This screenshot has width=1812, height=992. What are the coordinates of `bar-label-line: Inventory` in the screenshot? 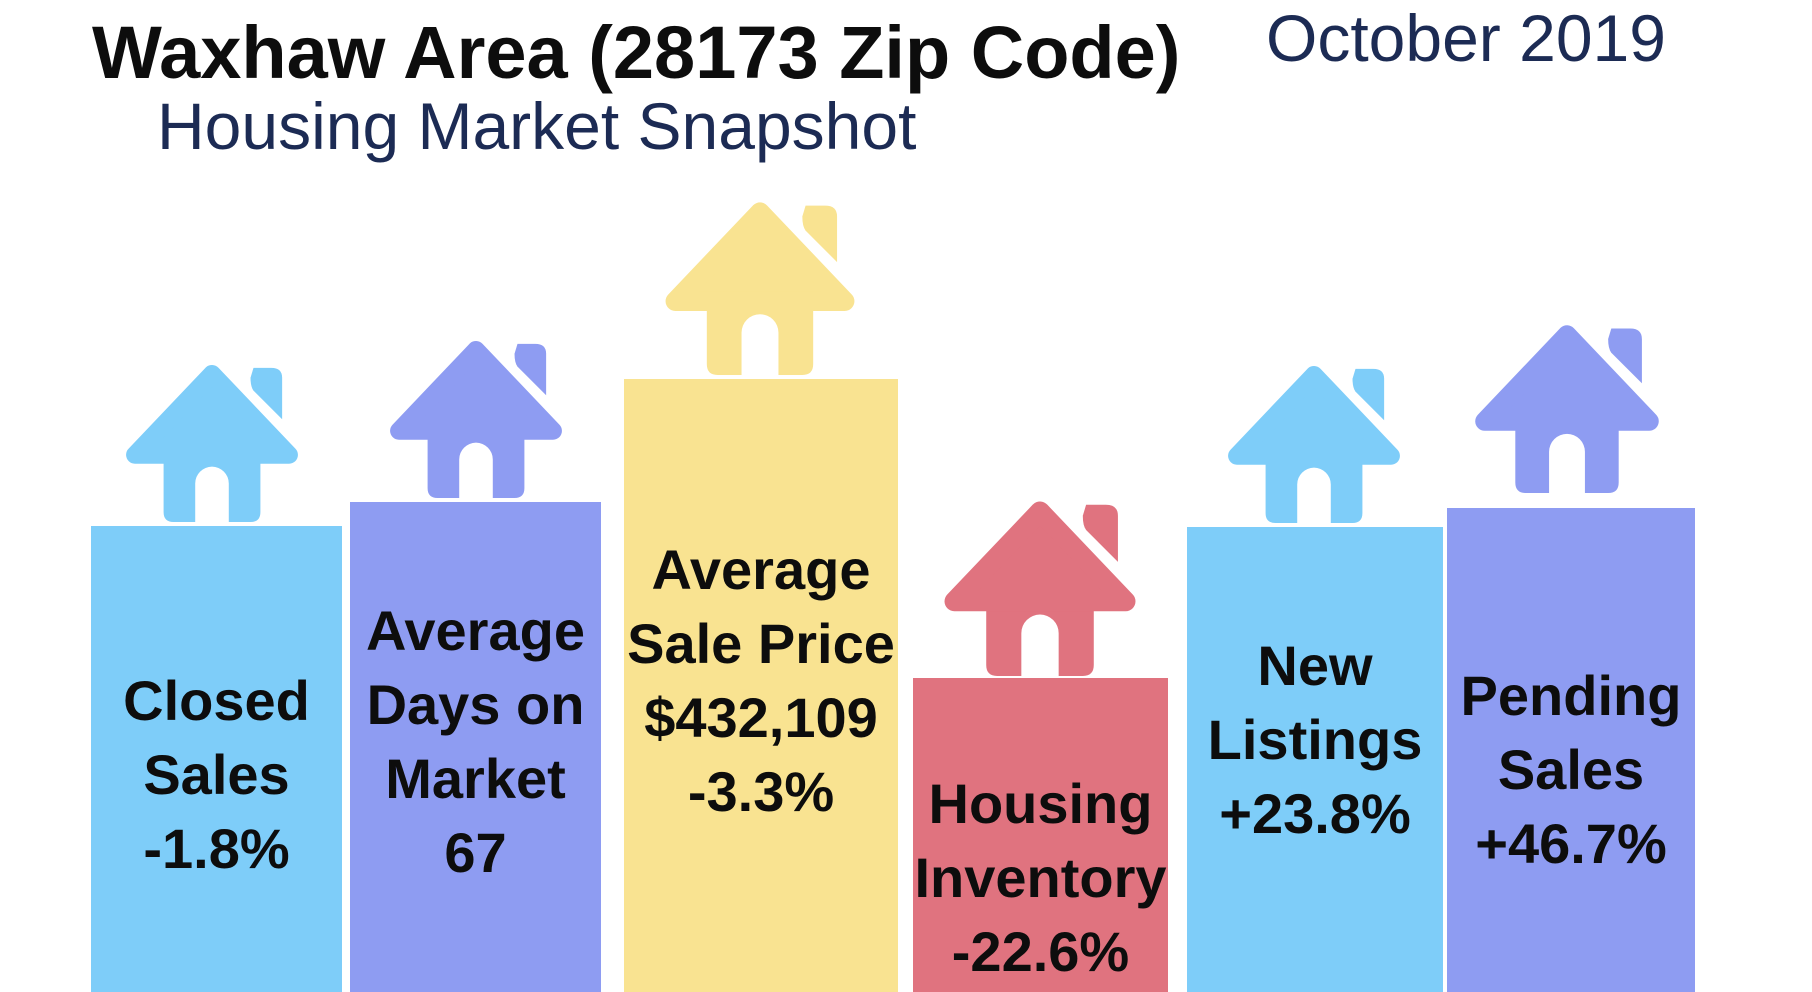 It's located at (1040, 877).